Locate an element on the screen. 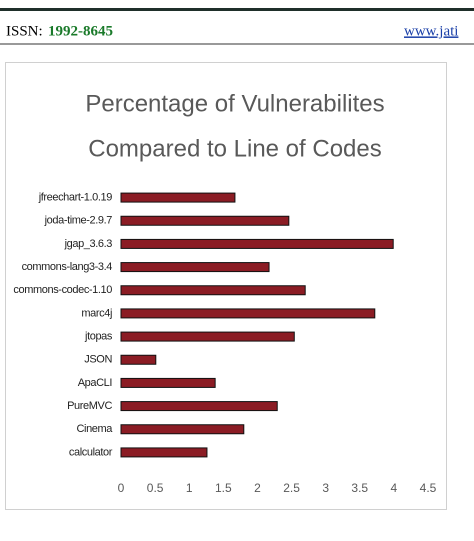 This screenshot has width=474, height=541. url: www.jati is located at coordinates (431, 31).